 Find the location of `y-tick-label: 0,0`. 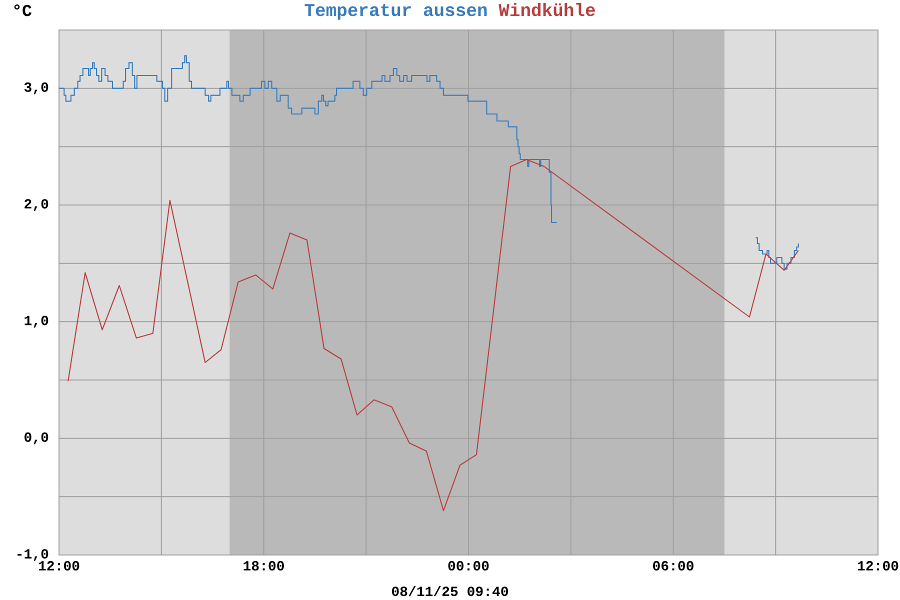

y-tick-label: 0,0 is located at coordinates (36, 438).